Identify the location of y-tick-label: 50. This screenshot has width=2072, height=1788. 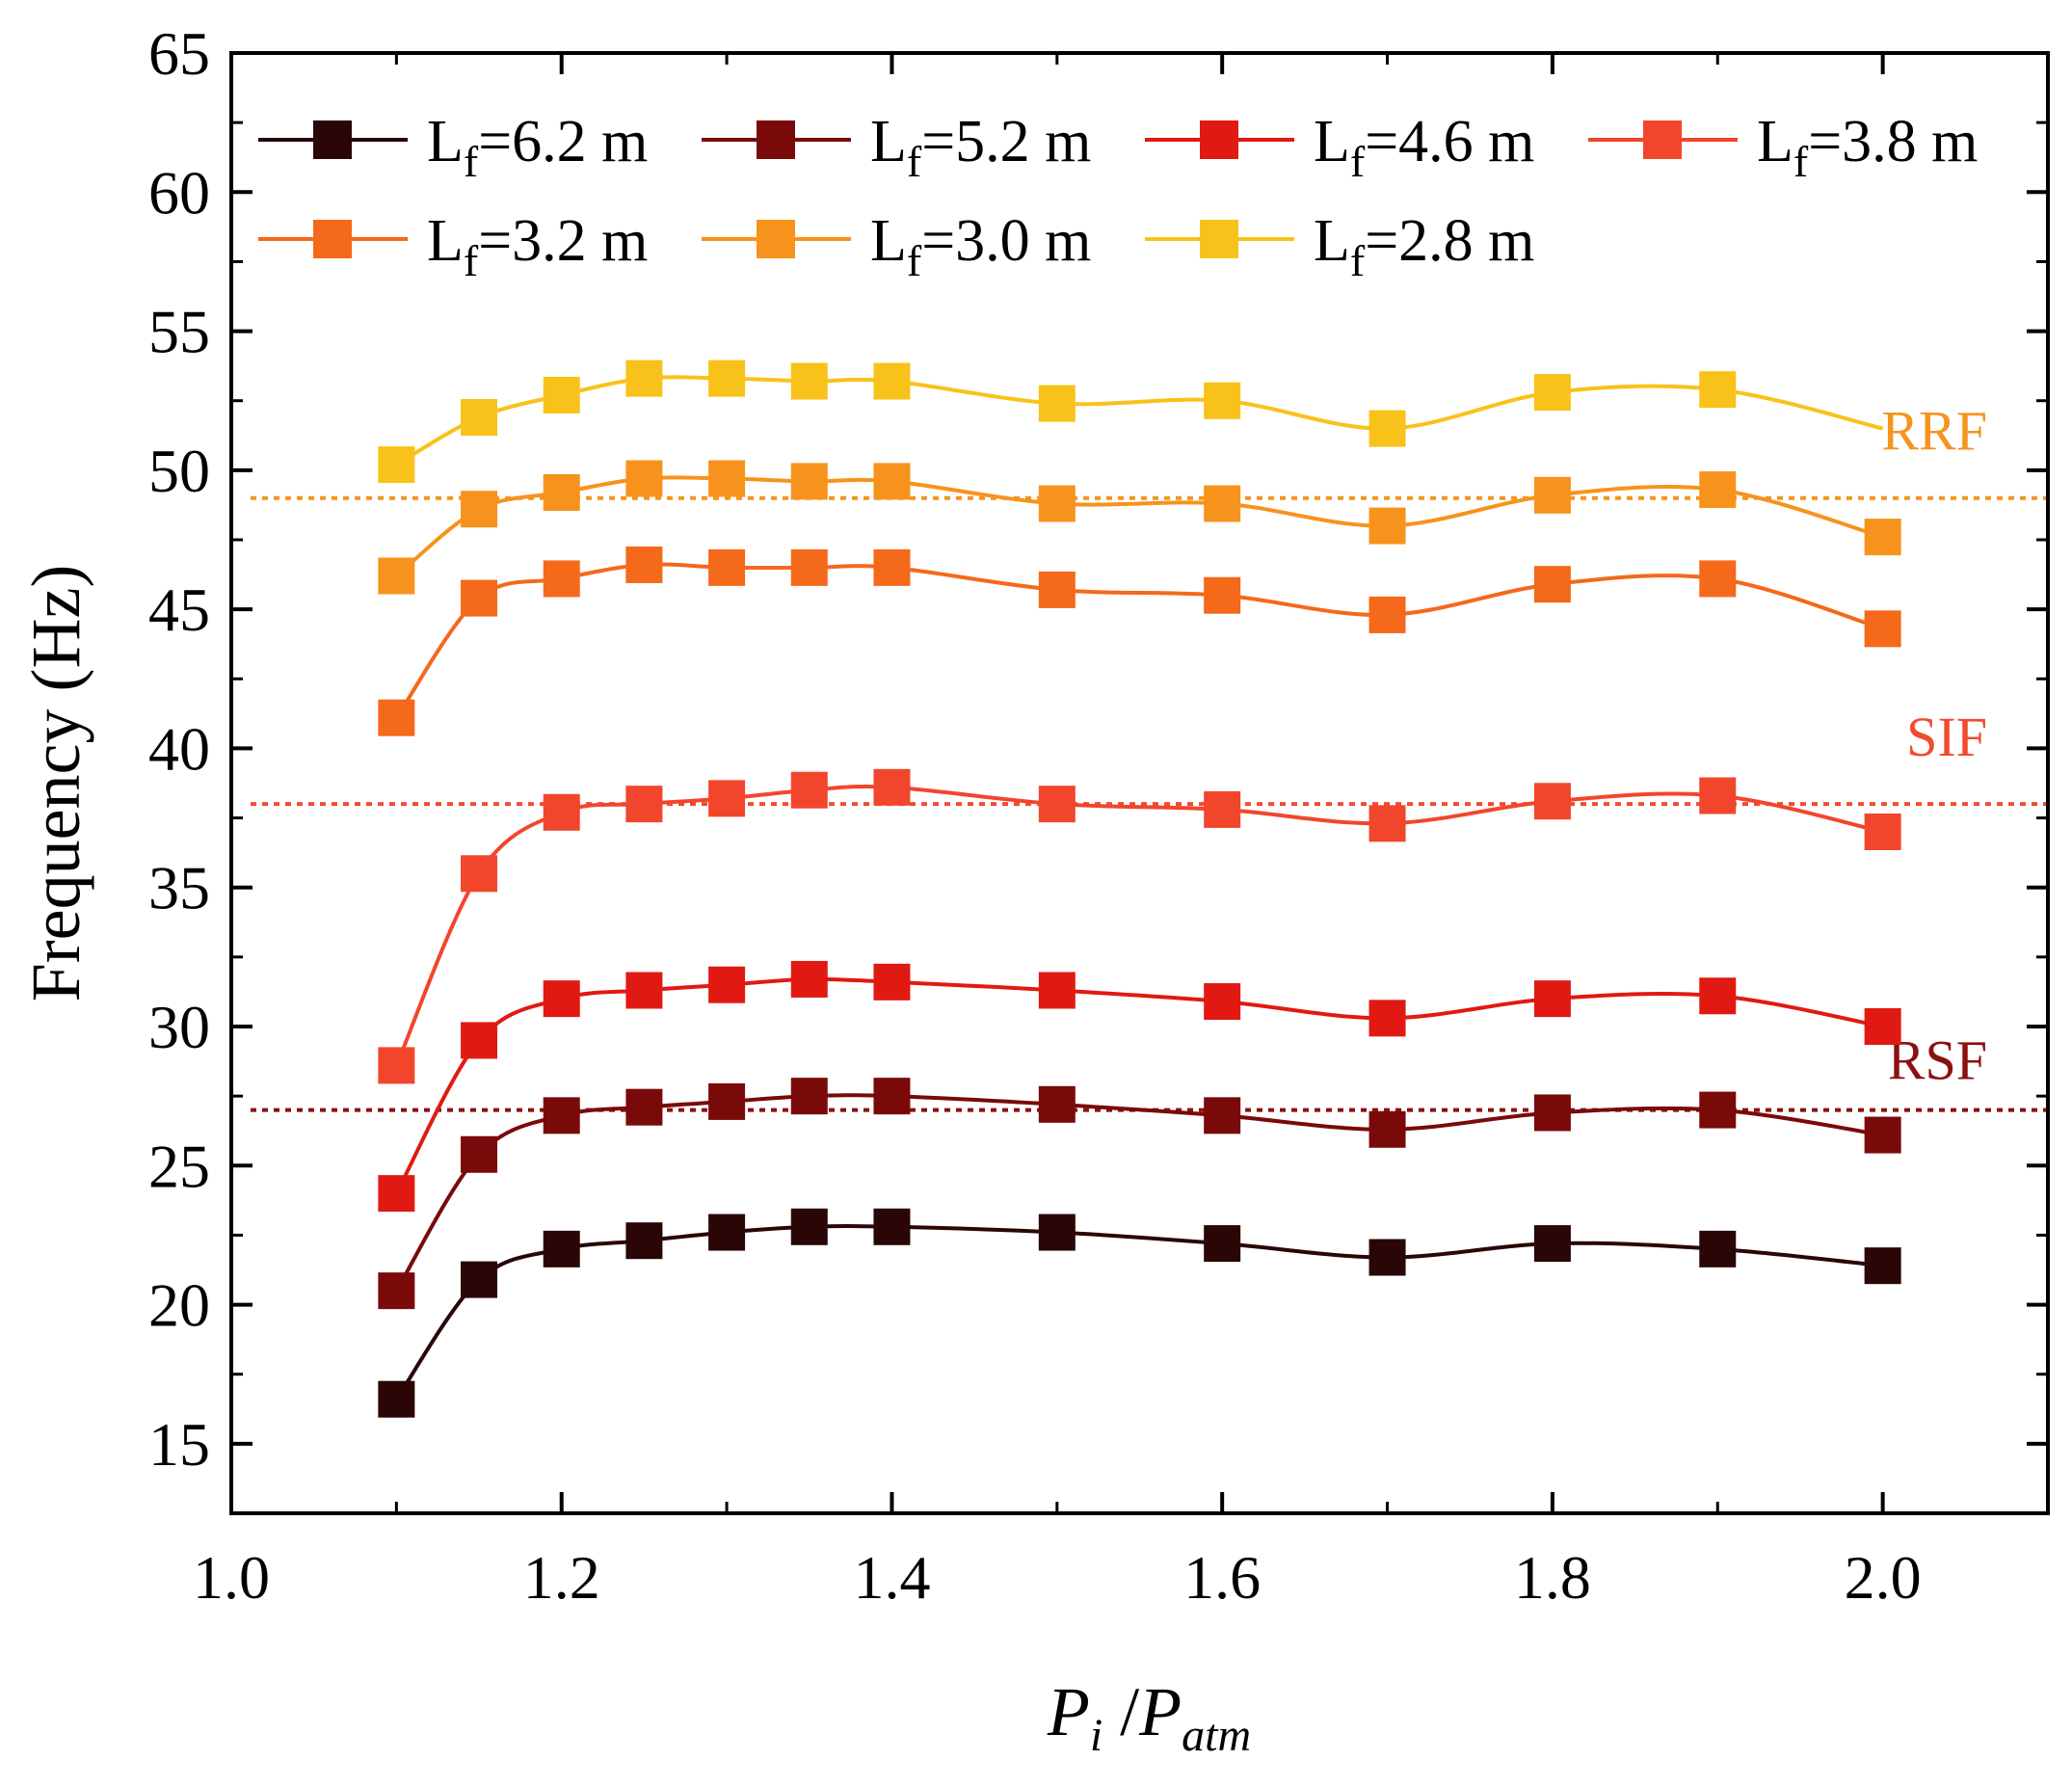
(179, 471).